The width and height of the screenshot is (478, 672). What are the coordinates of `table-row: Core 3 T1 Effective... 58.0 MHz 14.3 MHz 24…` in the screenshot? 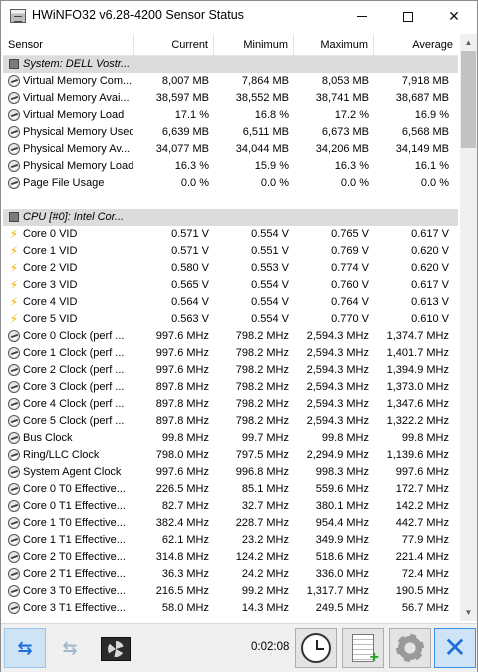 It's located at (230, 608).